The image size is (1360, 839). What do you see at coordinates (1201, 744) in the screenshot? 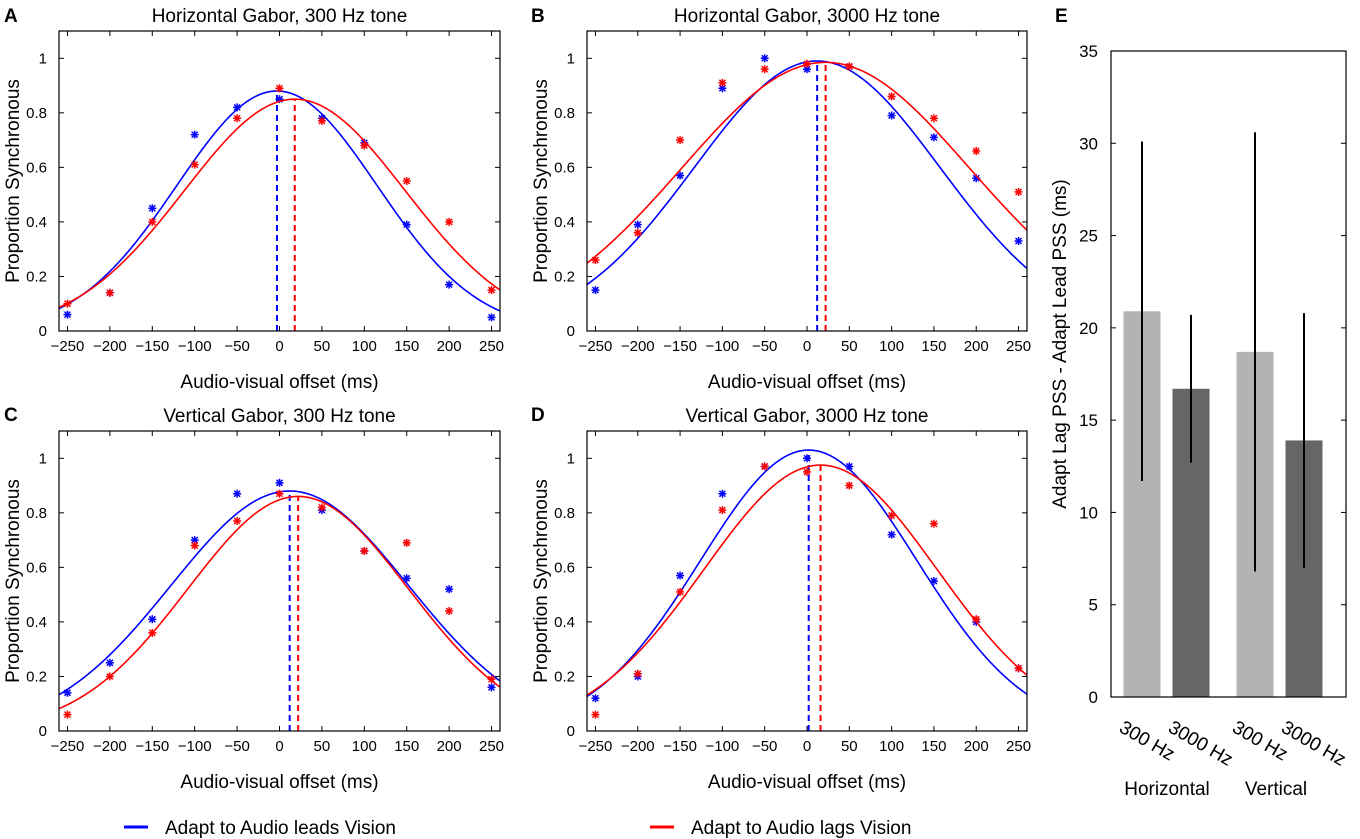
I see `category-label: 3000 Hz` at bounding box center [1201, 744].